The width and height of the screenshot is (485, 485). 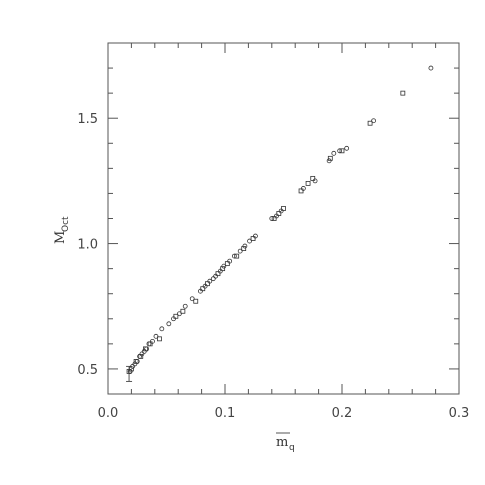 I want to click on x-axis-title: m q, so click(x=285, y=442).